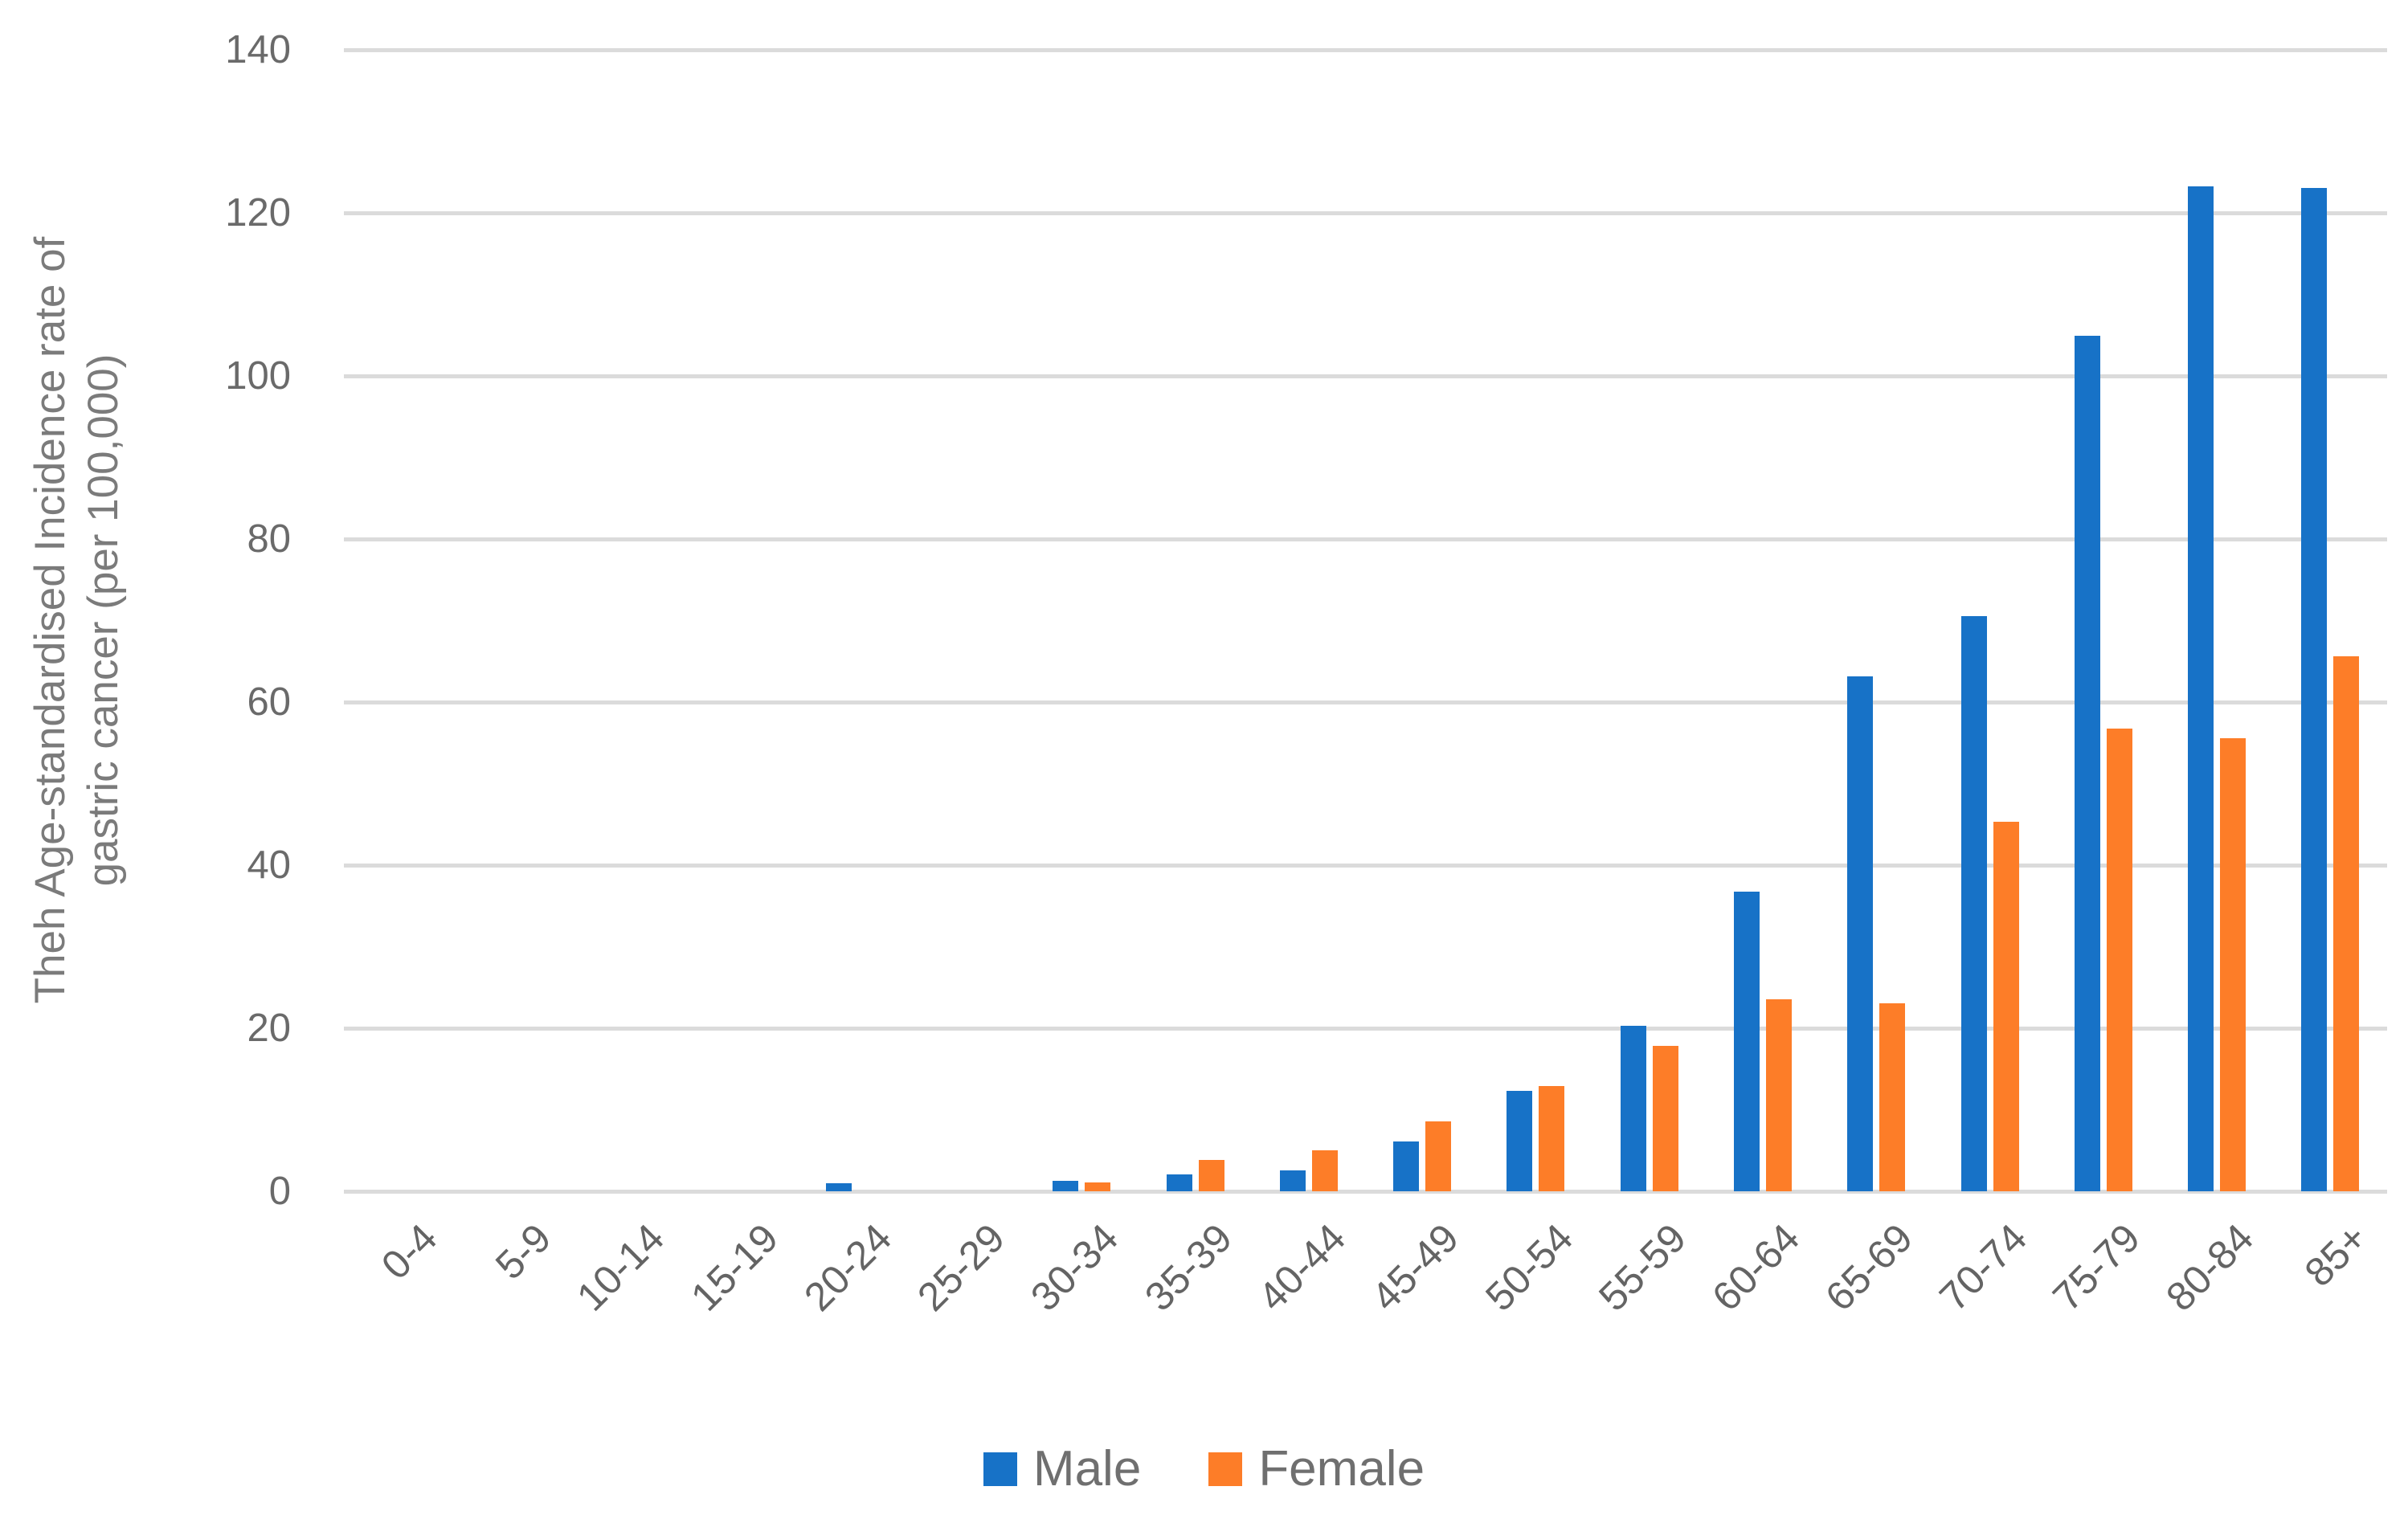 The height and width of the screenshot is (1515, 2408). Describe the element at coordinates (269, 1028) in the screenshot. I see `y-tick-label-20: 20` at that location.